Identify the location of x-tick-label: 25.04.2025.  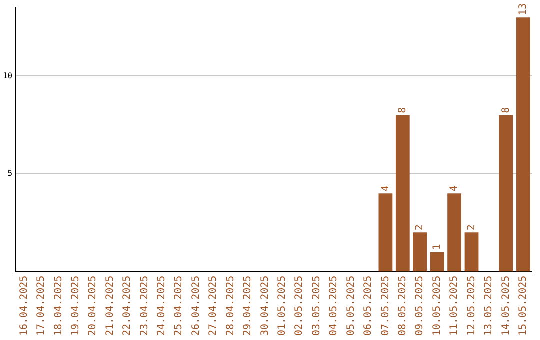
(179, 306).